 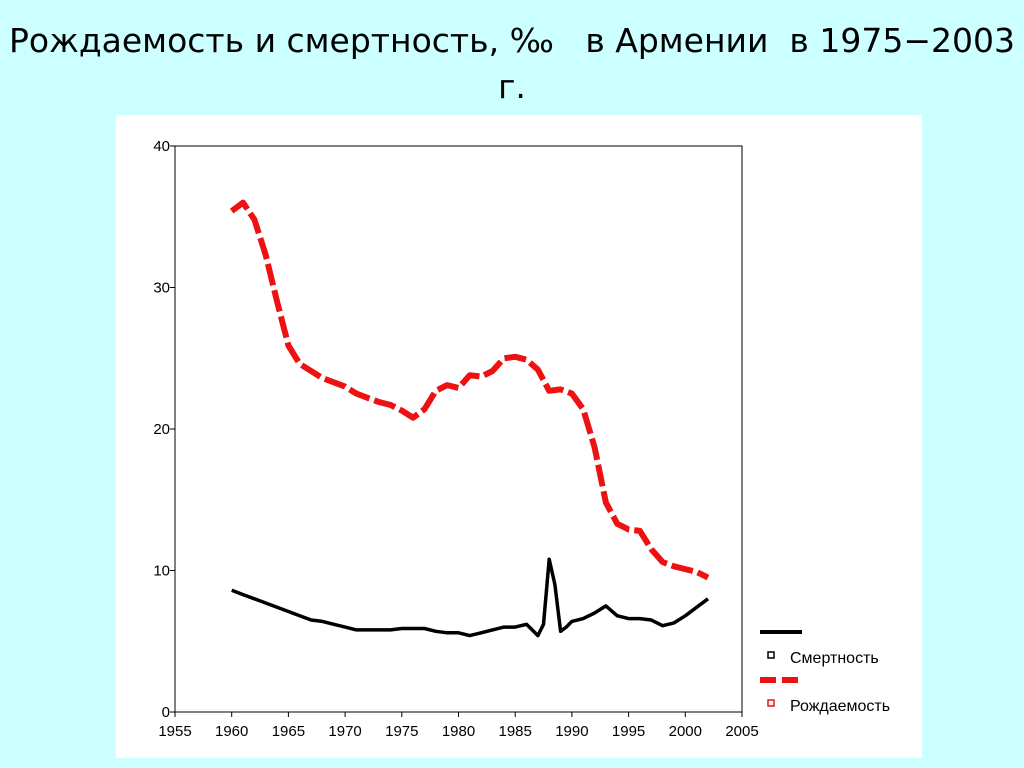 I want to click on x-tick-label: 1980, so click(x=458, y=731).